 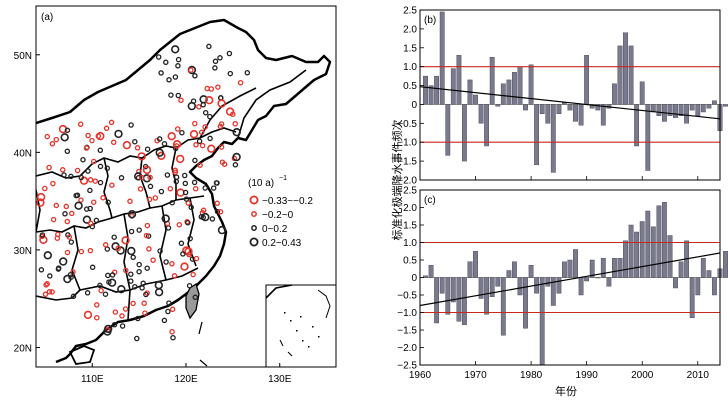 What do you see at coordinates (625, 259) in the screenshot?
I see `bar-1997` at bounding box center [625, 259].